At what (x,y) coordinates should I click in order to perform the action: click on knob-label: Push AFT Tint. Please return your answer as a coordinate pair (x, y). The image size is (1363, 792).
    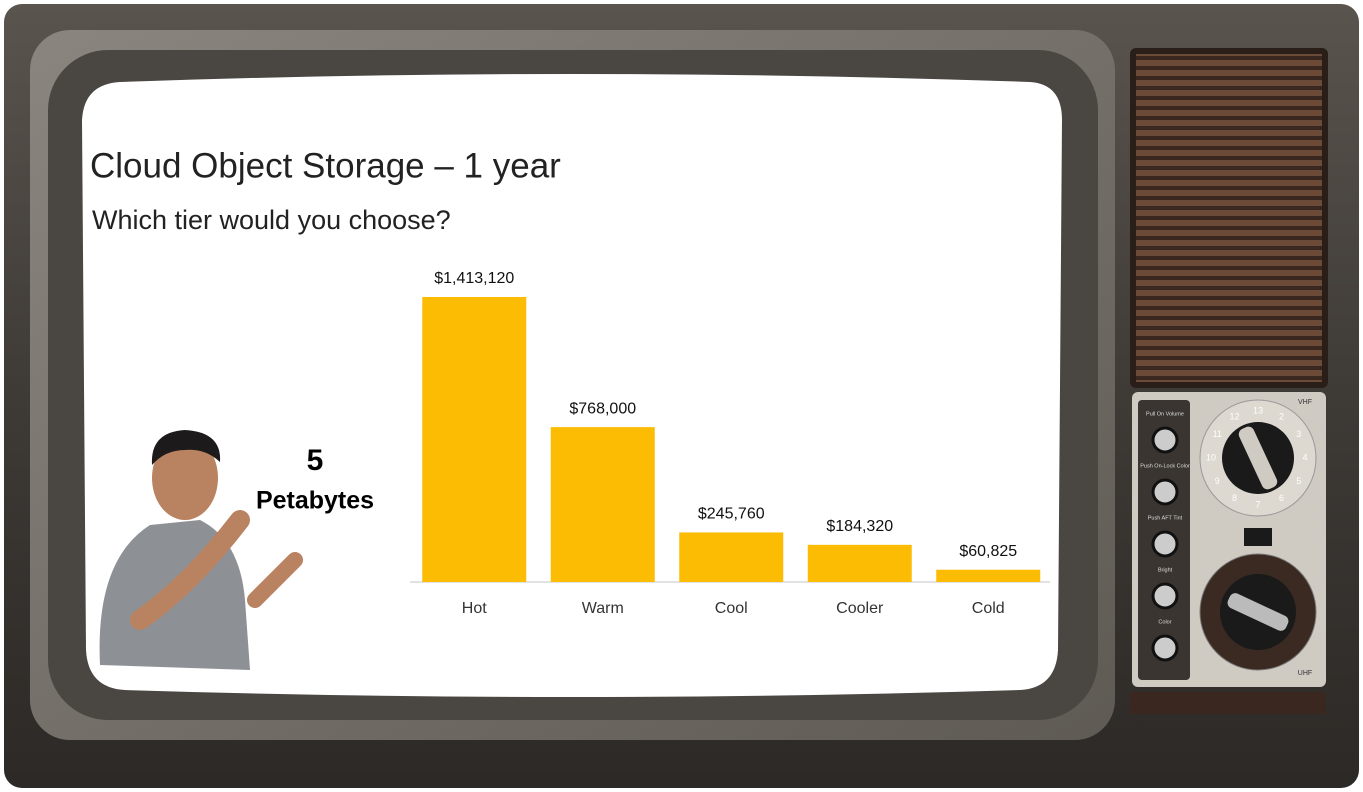
    Looking at the image, I should click on (1165, 518).